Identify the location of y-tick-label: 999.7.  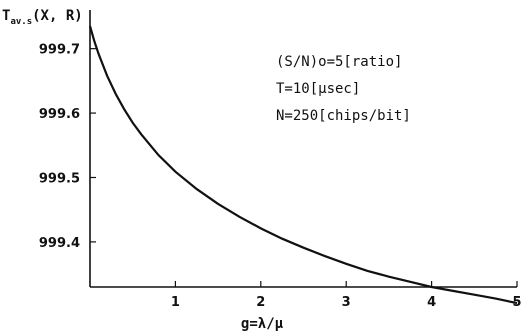
(59, 50).